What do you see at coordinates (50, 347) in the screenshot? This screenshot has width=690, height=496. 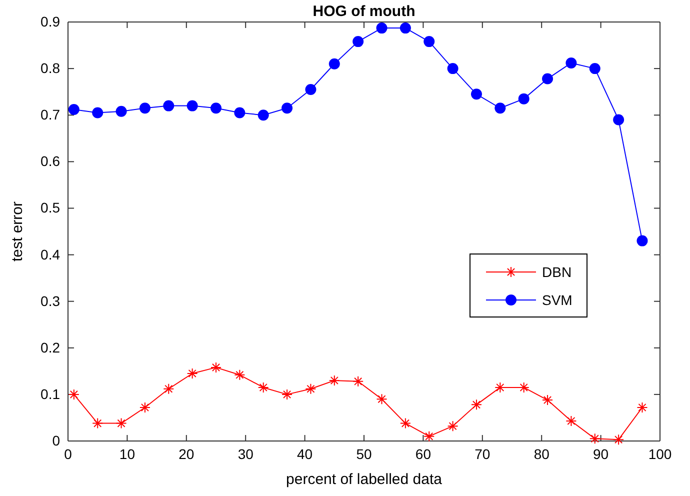 I see `y-tick-label: 0.2` at bounding box center [50, 347].